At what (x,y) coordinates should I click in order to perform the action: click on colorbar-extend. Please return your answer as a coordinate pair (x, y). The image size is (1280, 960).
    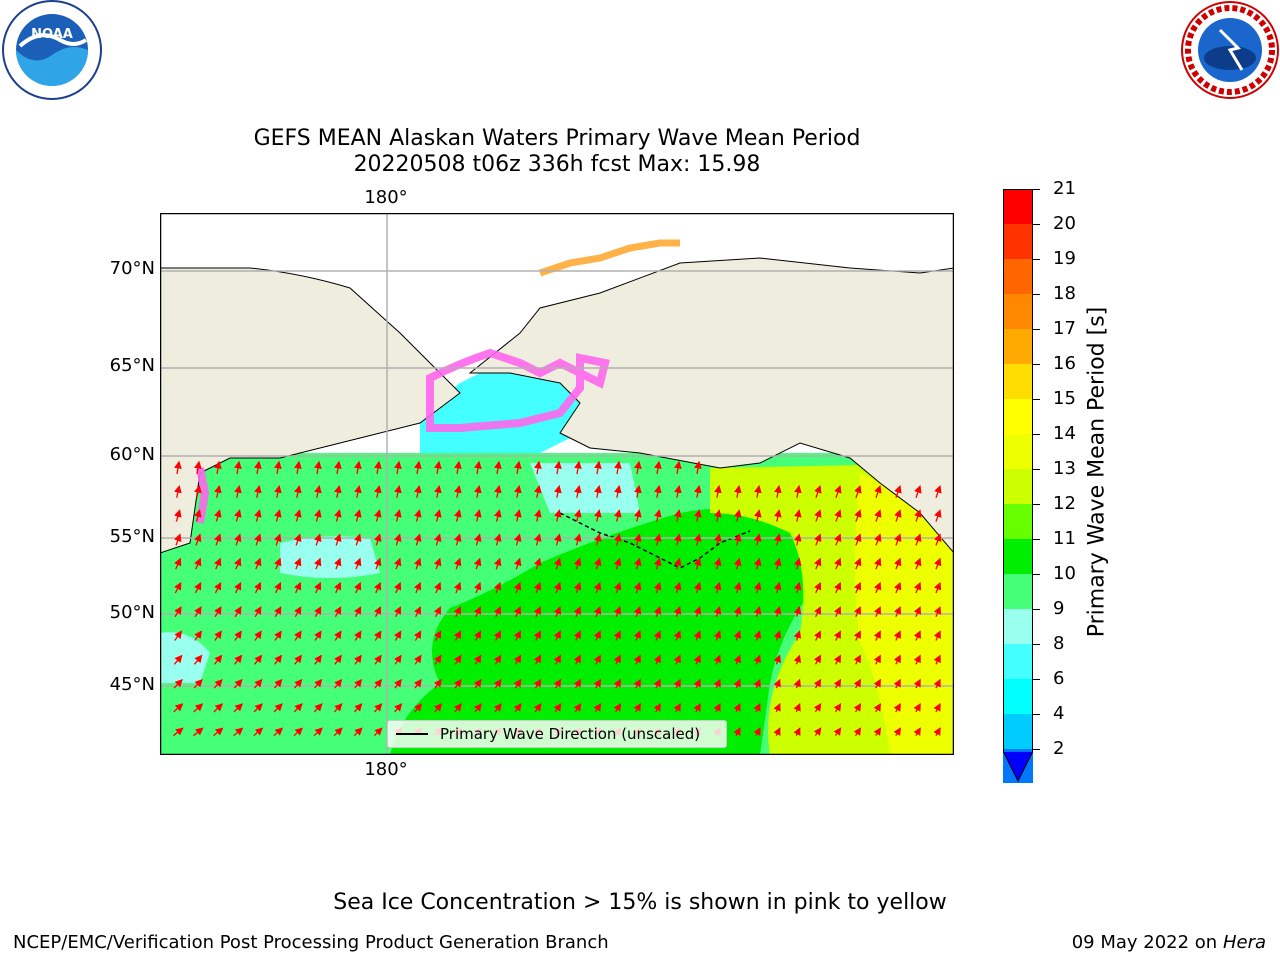
    Looking at the image, I should click on (1018, 766).